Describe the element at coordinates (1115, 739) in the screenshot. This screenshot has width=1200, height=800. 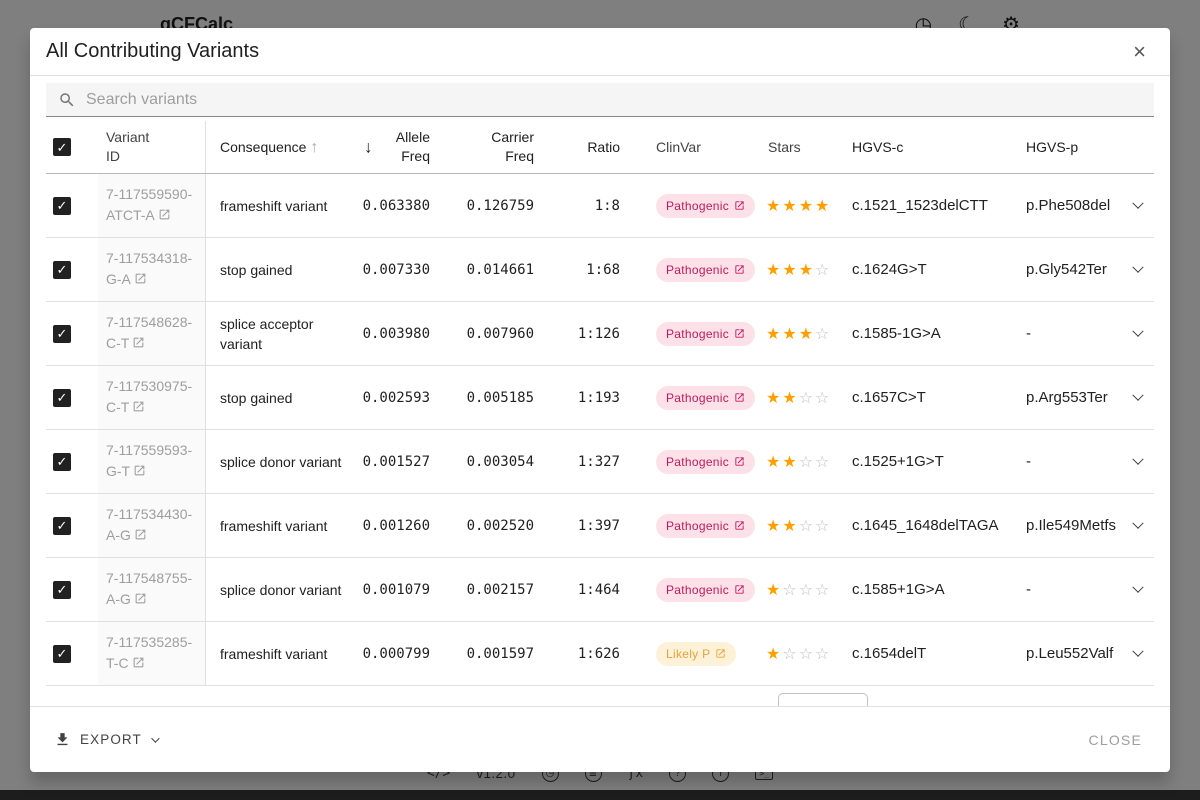
I see `close-button: CLOSE` at that location.